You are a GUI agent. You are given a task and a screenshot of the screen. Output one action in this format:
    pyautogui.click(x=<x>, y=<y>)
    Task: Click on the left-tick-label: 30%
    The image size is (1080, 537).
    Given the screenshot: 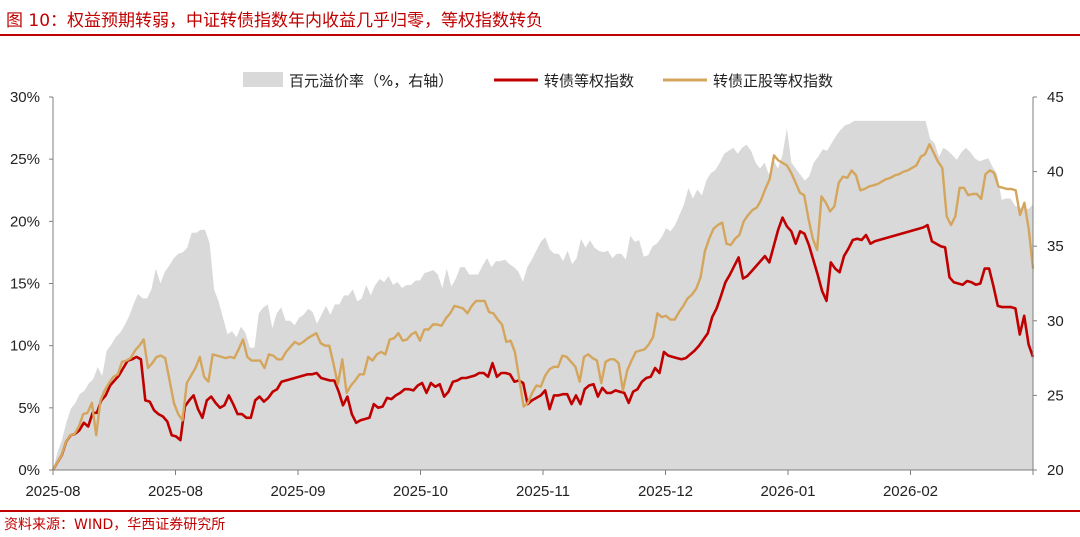 What is the action you would take?
    pyautogui.click(x=25, y=97)
    